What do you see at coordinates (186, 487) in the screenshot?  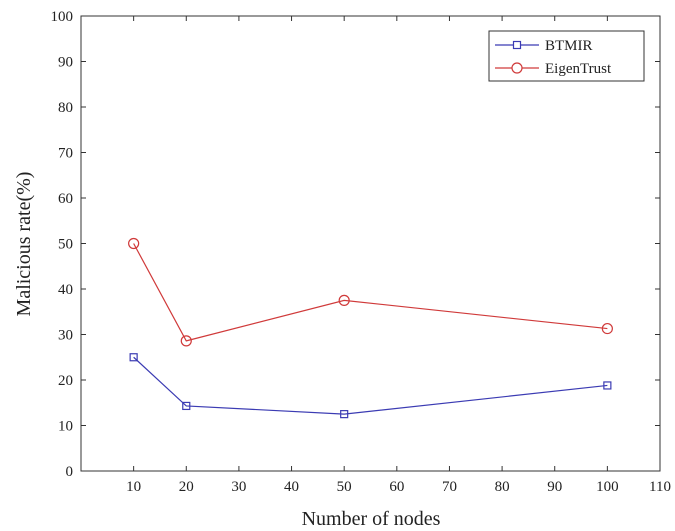 I see `x-tick-label: 20` at bounding box center [186, 487].